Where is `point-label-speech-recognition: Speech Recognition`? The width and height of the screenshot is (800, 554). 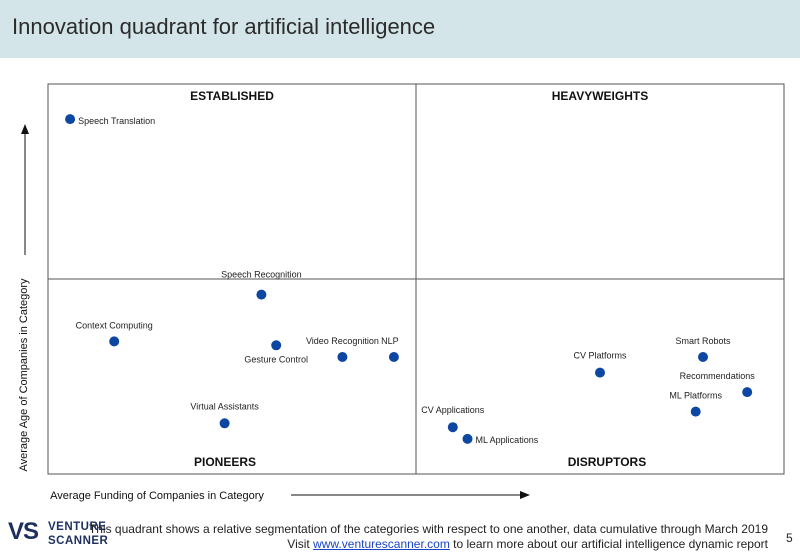
point-label-speech-recognition: Speech Recognition is located at coordinates (261, 275).